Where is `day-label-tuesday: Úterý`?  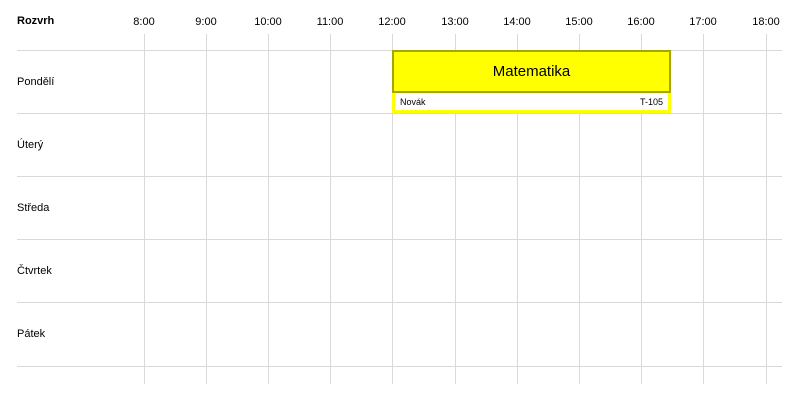
day-label-tuesday: Úterý is located at coordinates (30, 145).